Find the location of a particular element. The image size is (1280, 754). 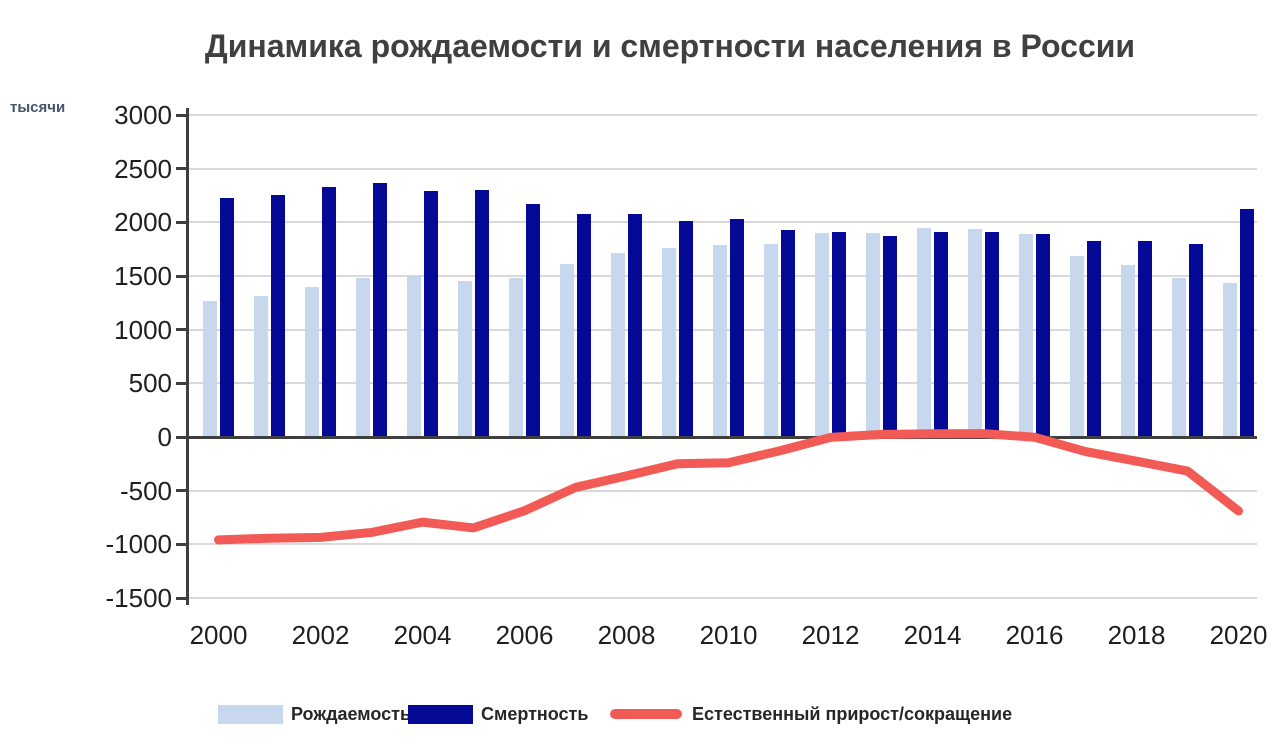

birth-bar-2005 is located at coordinates (465, 358).